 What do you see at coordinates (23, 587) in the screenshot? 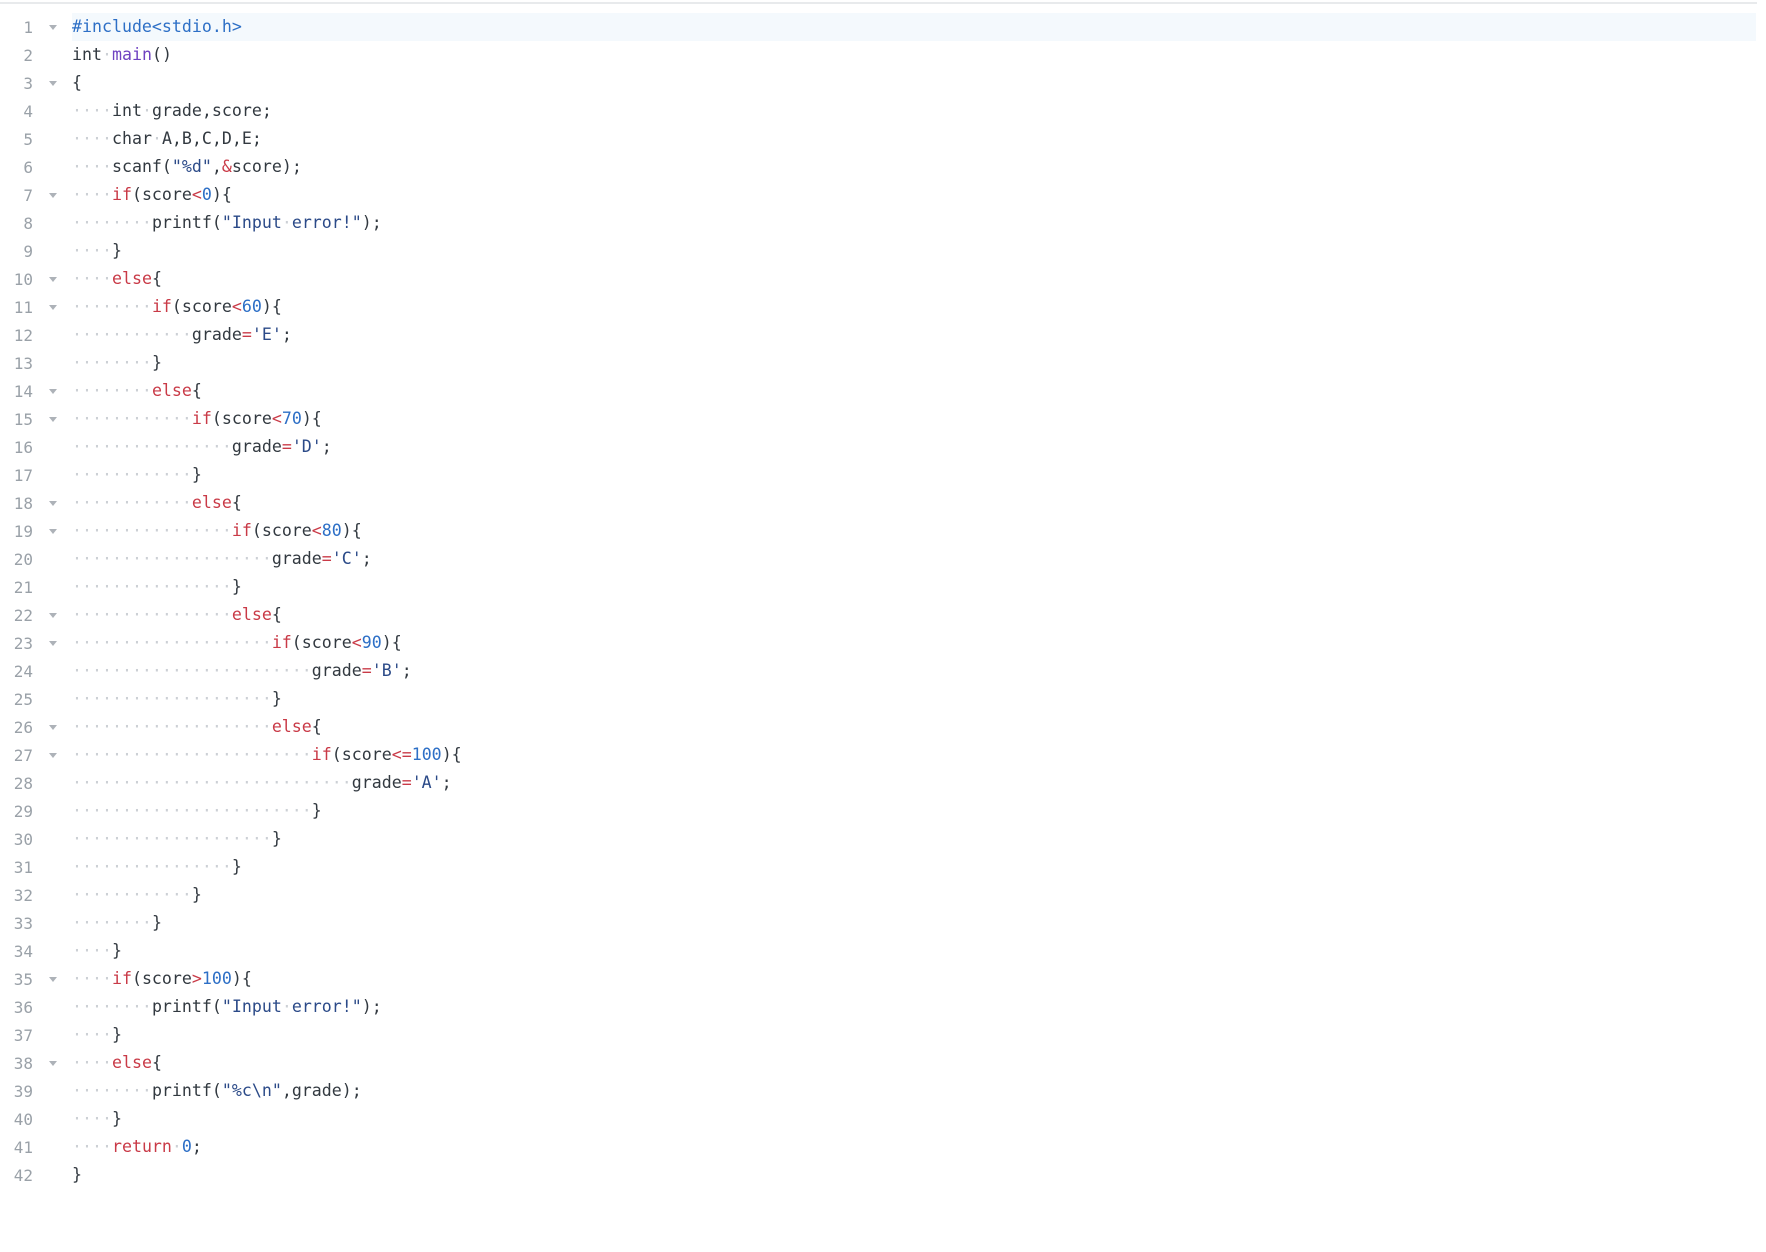
I see `line-number: 21` at bounding box center [23, 587].